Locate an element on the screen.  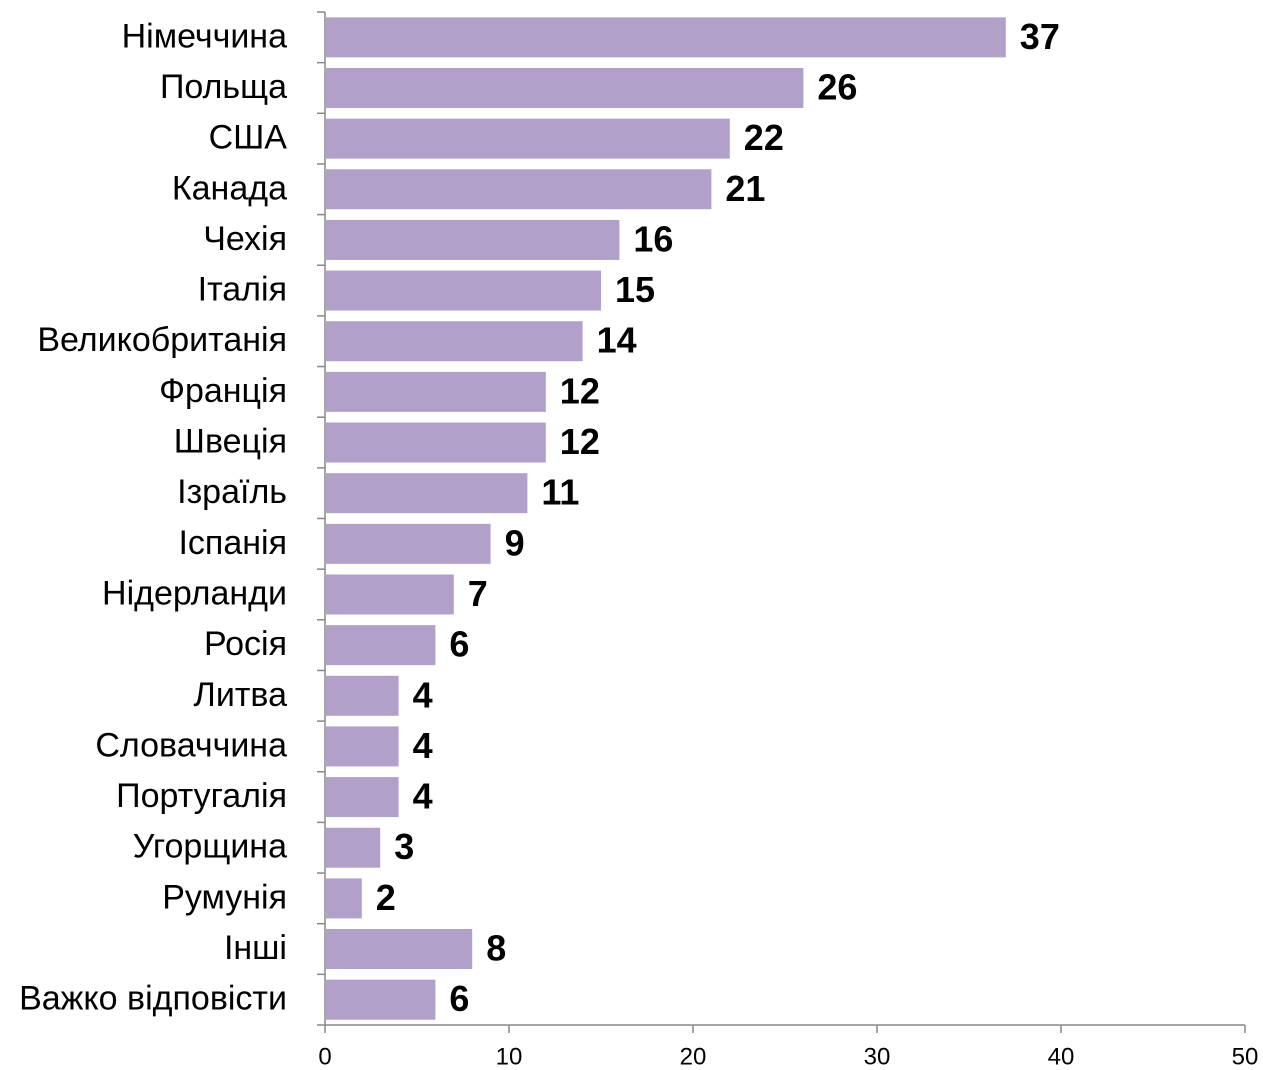
value-label: 8 is located at coordinates (496, 948).